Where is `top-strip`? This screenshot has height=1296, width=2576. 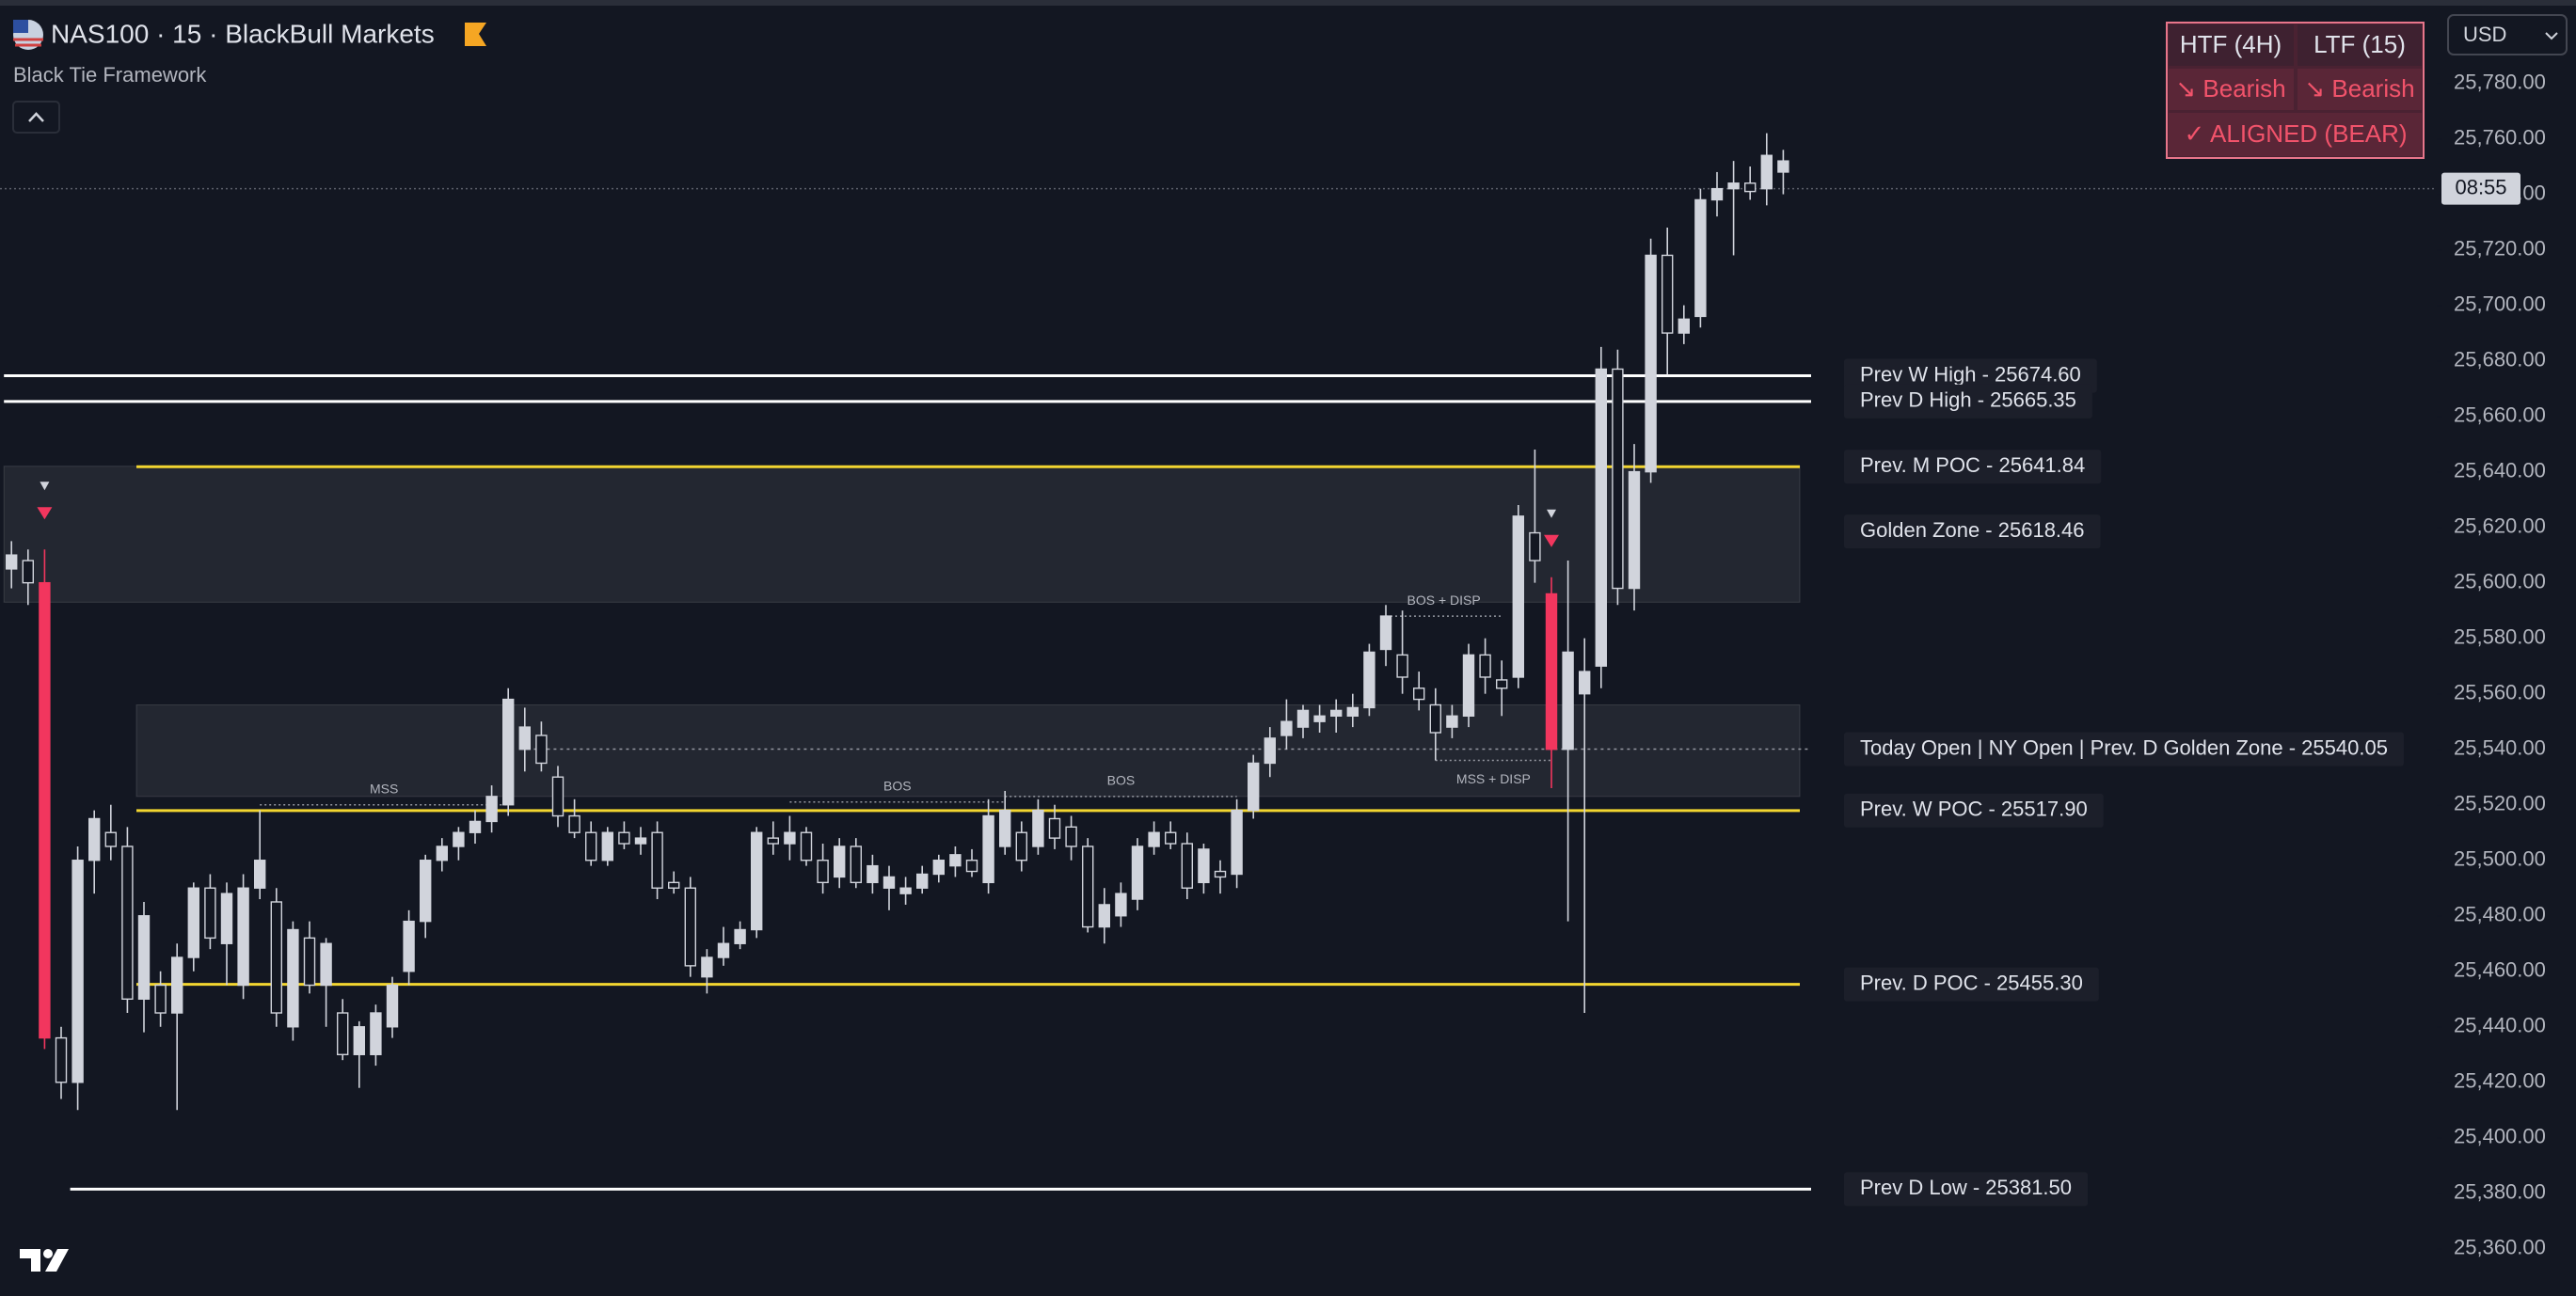 top-strip is located at coordinates (1288, 3).